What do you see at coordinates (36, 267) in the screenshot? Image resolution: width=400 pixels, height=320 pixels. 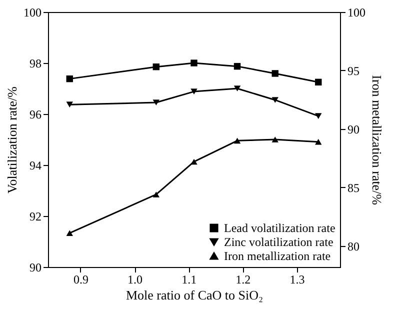 I see `y-tick-label: 90` at bounding box center [36, 267].